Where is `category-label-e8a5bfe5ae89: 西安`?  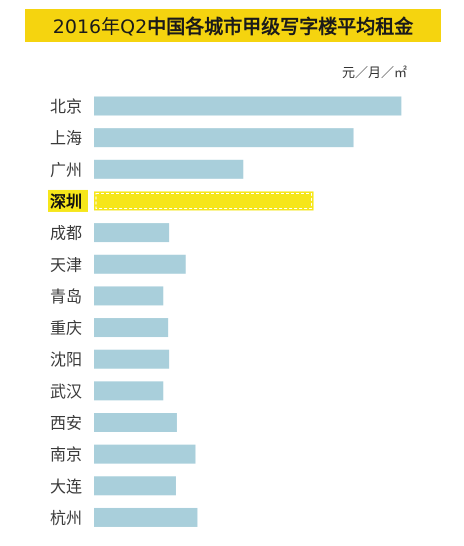
category-label-e8a5bfe5ae89: 西安 is located at coordinates (66, 423).